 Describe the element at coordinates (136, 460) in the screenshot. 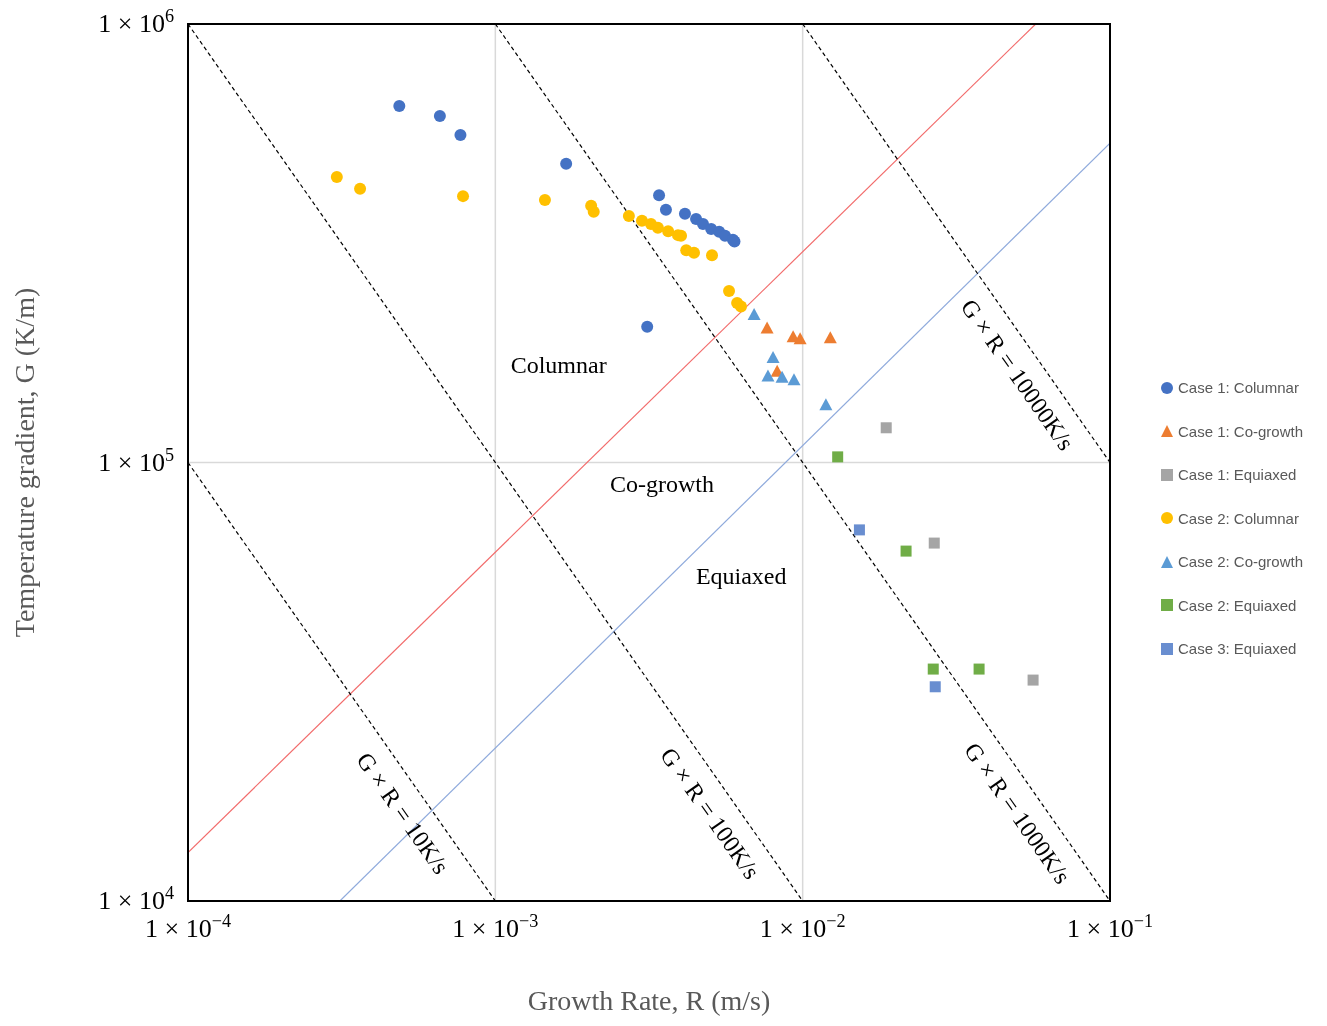

I see `y-tick-label: 1 × 10$^{5}$` at that location.